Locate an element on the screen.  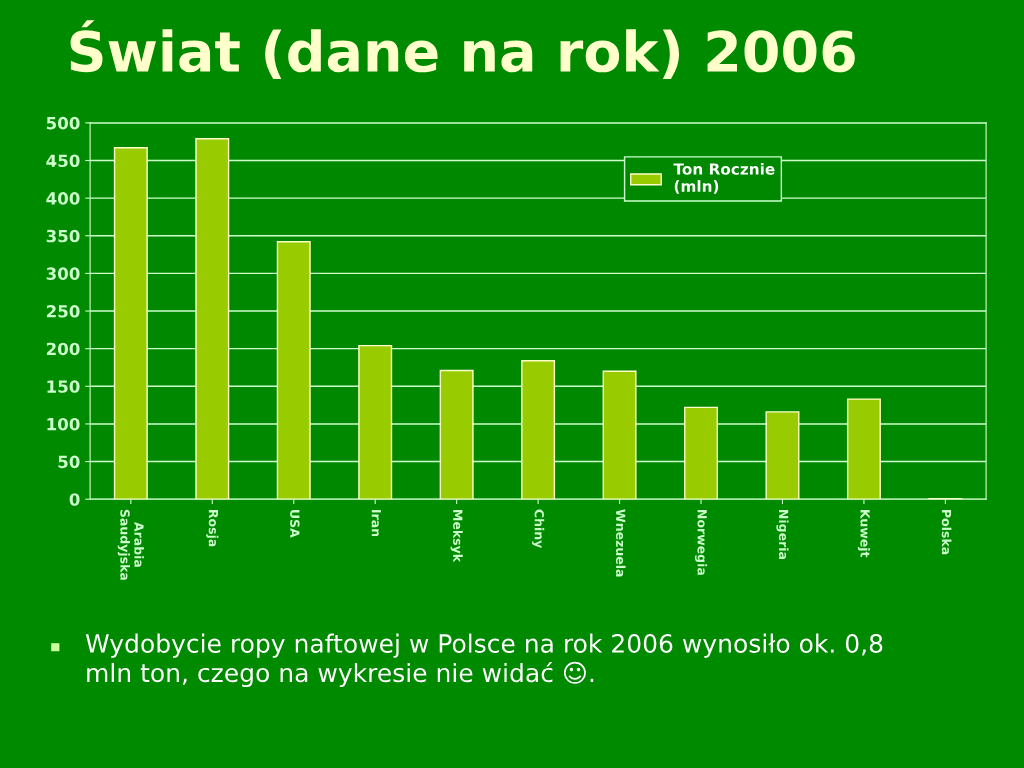
chart-title: Świat (dane na rok) 2006 is located at coordinates (462, 49).